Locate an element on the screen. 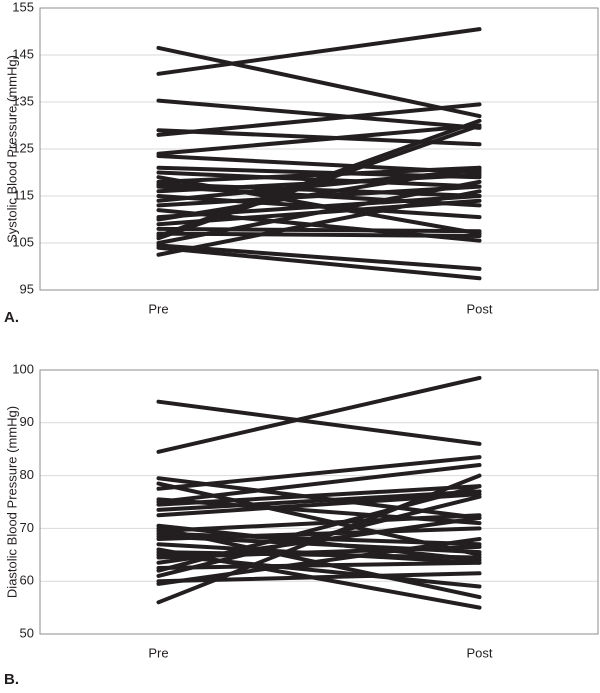 Image resolution: width=600 pixels, height=693 pixels. y-tick-label: 60 is located at coordinates (27, 580).